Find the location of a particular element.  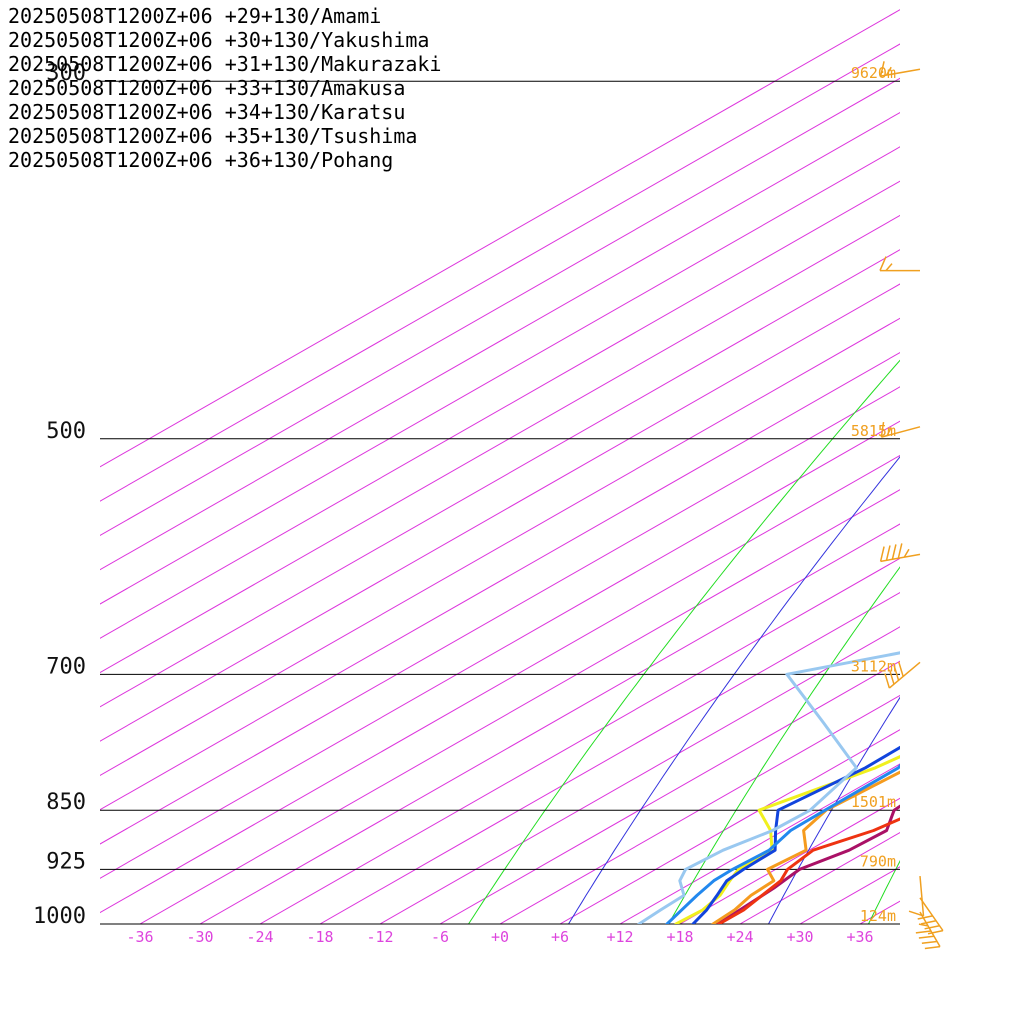

series-layer is located at coordinates (768, 787).